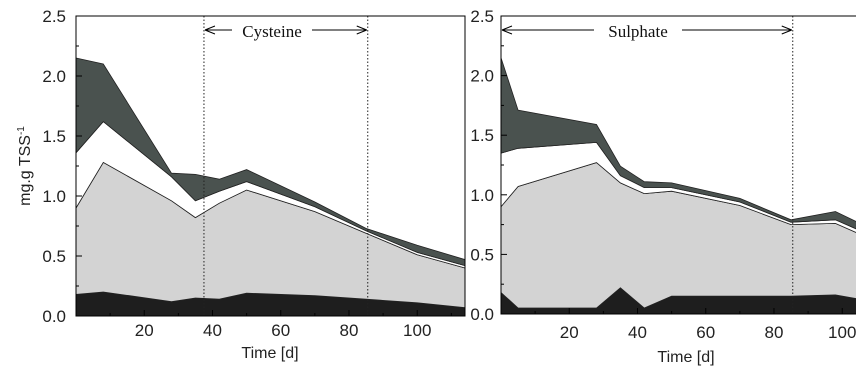  I want to click on y-axis-title: mg.g TSS-1, so click(25, 166).